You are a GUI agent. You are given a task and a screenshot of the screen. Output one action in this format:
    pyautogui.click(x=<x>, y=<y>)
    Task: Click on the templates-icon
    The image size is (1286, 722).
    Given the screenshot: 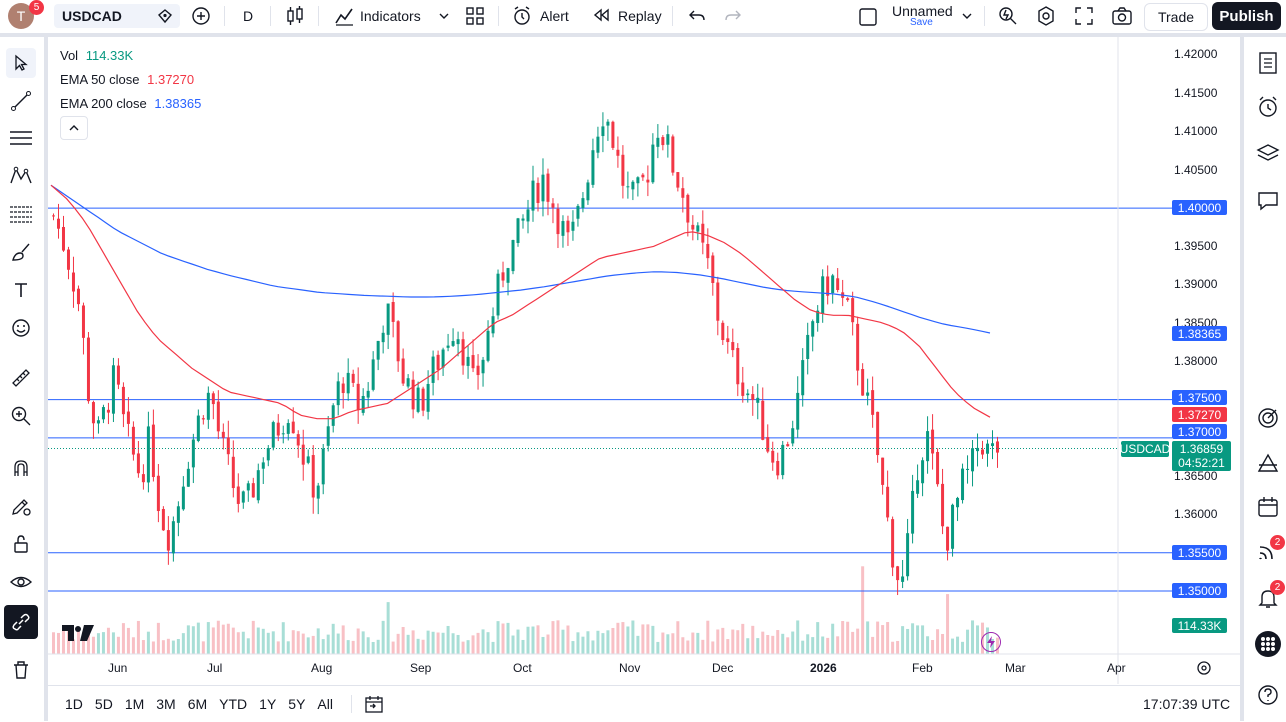 What is the action you would take?
    pyautogui.click(x=475, y=17)
    